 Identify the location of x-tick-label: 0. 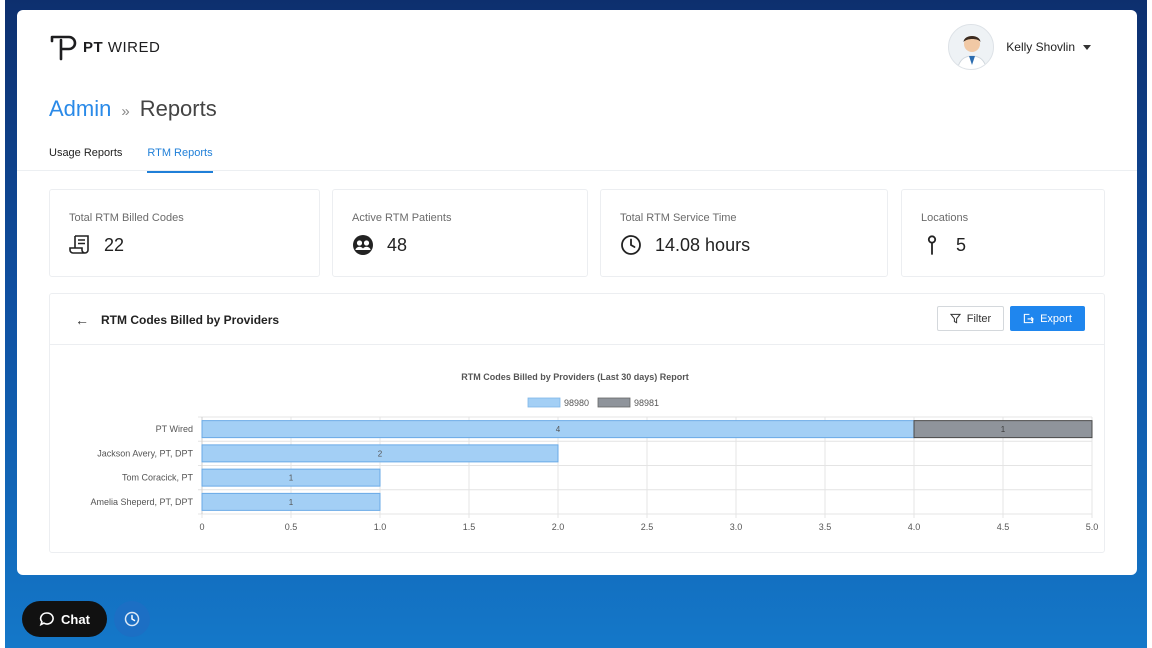
(201, 527).